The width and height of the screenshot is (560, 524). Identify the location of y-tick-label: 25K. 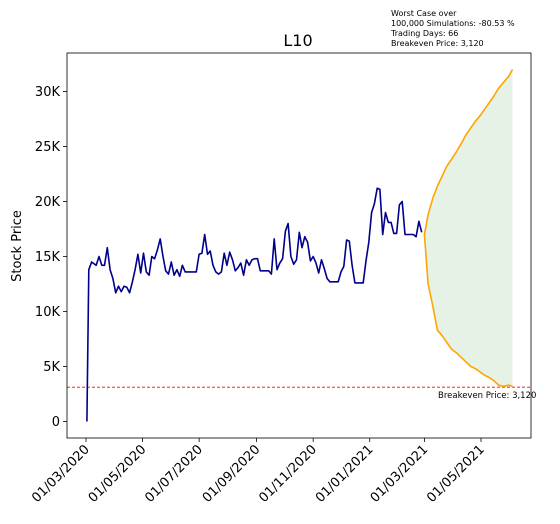
(48, 147).